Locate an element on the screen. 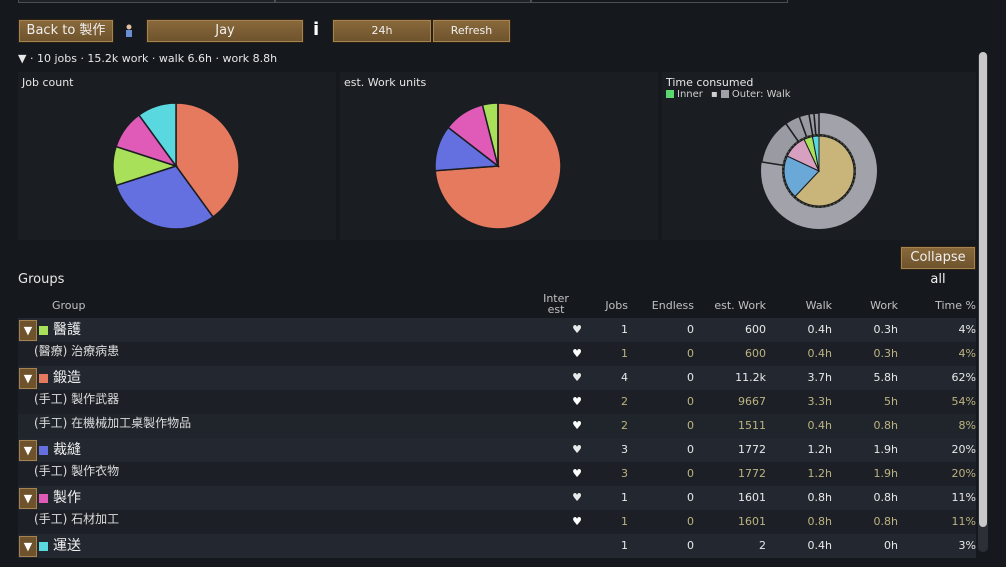  tab-active is located at coordinates (660, 1).